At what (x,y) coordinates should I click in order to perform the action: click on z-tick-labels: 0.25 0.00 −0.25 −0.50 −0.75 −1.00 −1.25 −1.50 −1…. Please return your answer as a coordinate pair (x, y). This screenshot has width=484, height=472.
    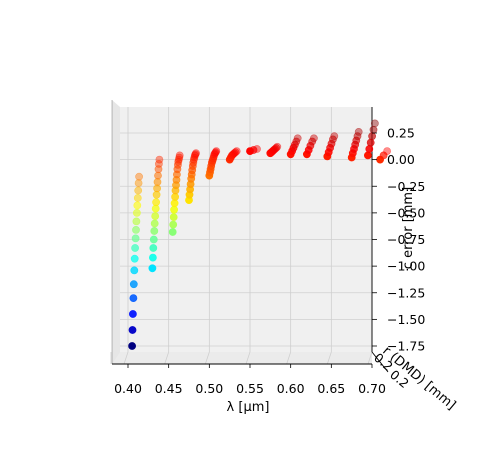
    Looking at the image, I should click on (398, 240).